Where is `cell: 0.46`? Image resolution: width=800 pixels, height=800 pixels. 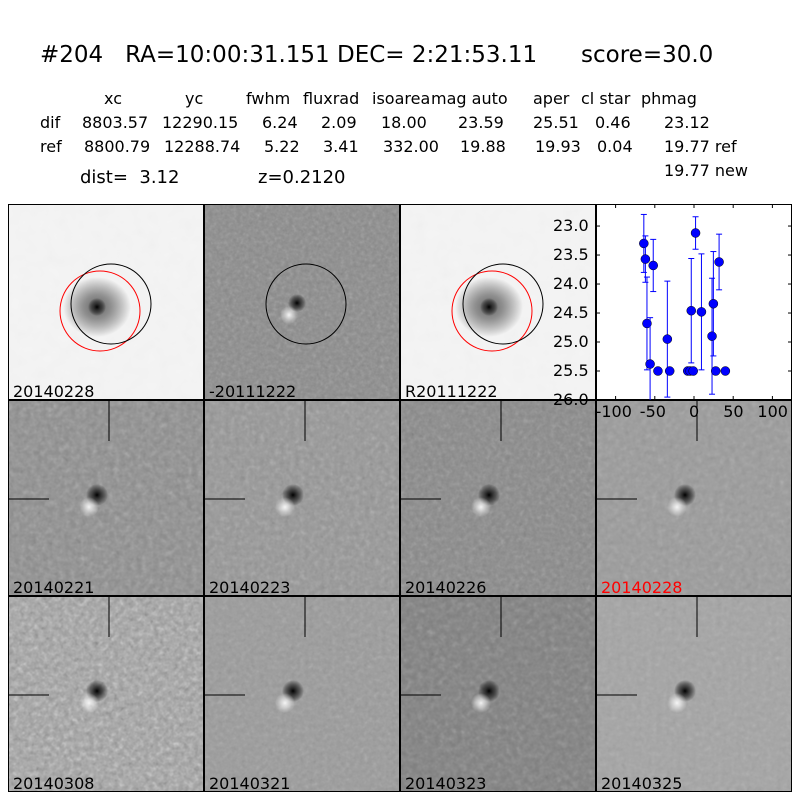
cell: 0.46 is located at coordinates (613, 122).